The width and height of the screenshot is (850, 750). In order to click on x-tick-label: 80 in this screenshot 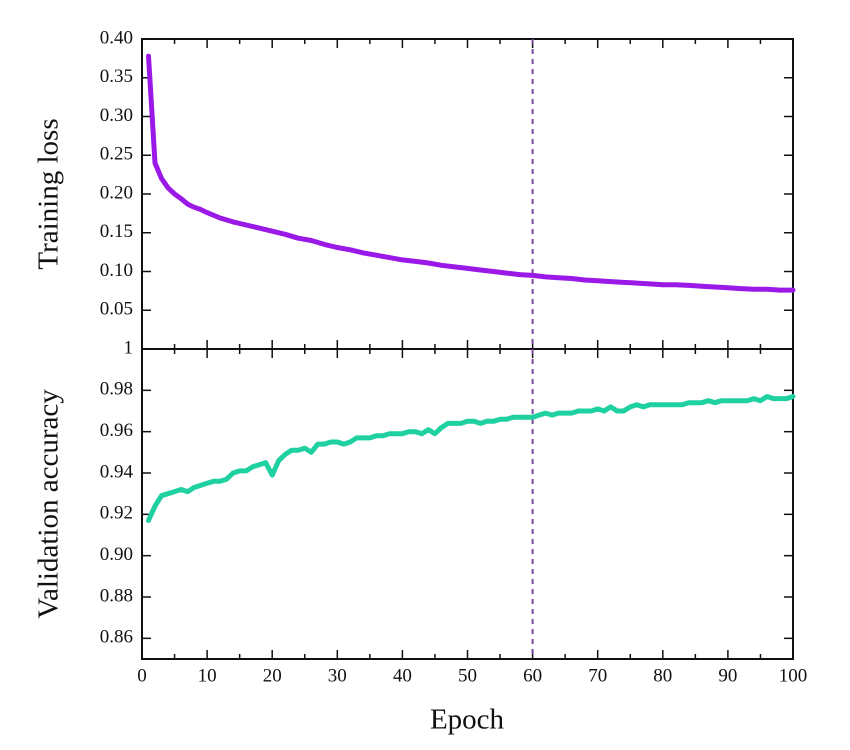, I will do `click(662, 675)`.